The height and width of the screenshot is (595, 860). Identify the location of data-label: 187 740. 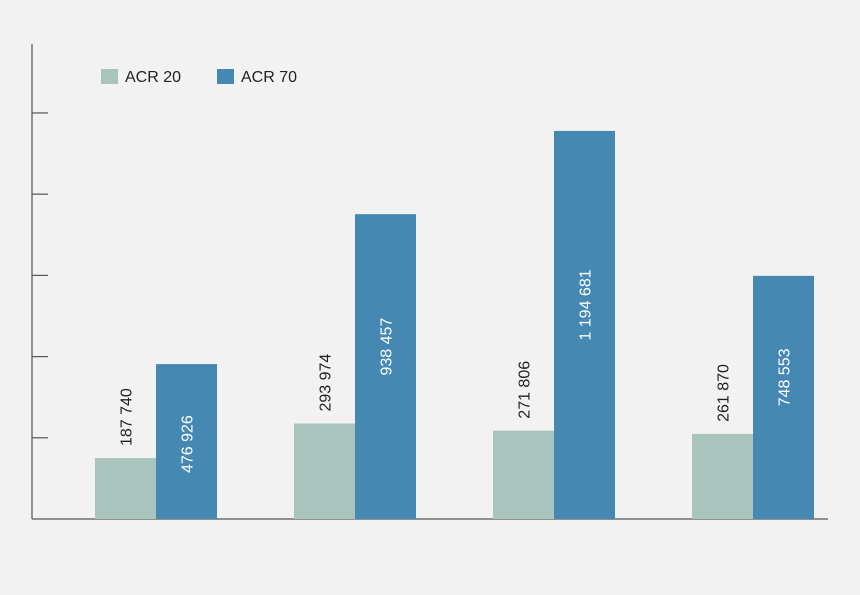
(127, 417).